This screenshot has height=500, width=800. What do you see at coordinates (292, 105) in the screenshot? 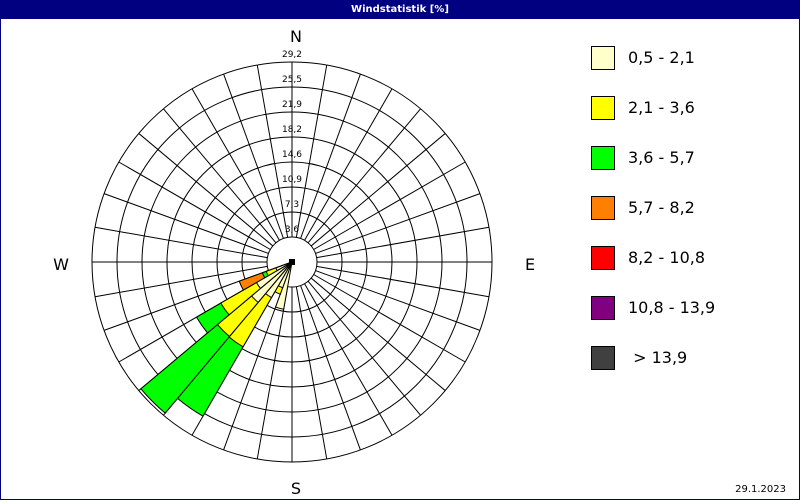
I see `ring-label: 21,9` at bounding box center [292, 105].